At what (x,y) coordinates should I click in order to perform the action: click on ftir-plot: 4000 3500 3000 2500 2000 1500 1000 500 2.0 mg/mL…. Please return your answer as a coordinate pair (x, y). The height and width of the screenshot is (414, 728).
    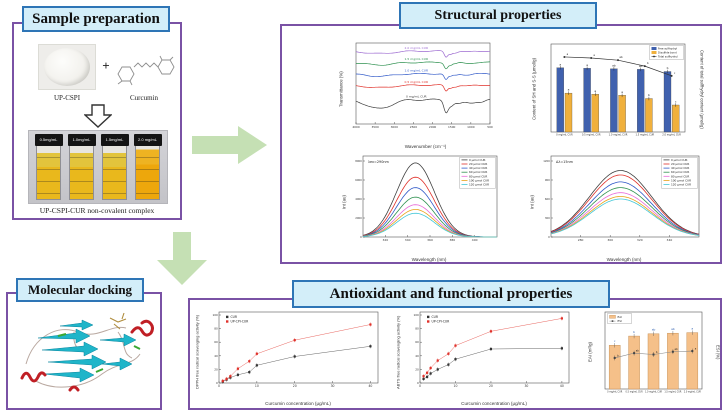
    Looking at the image, I should click on (422, 85).